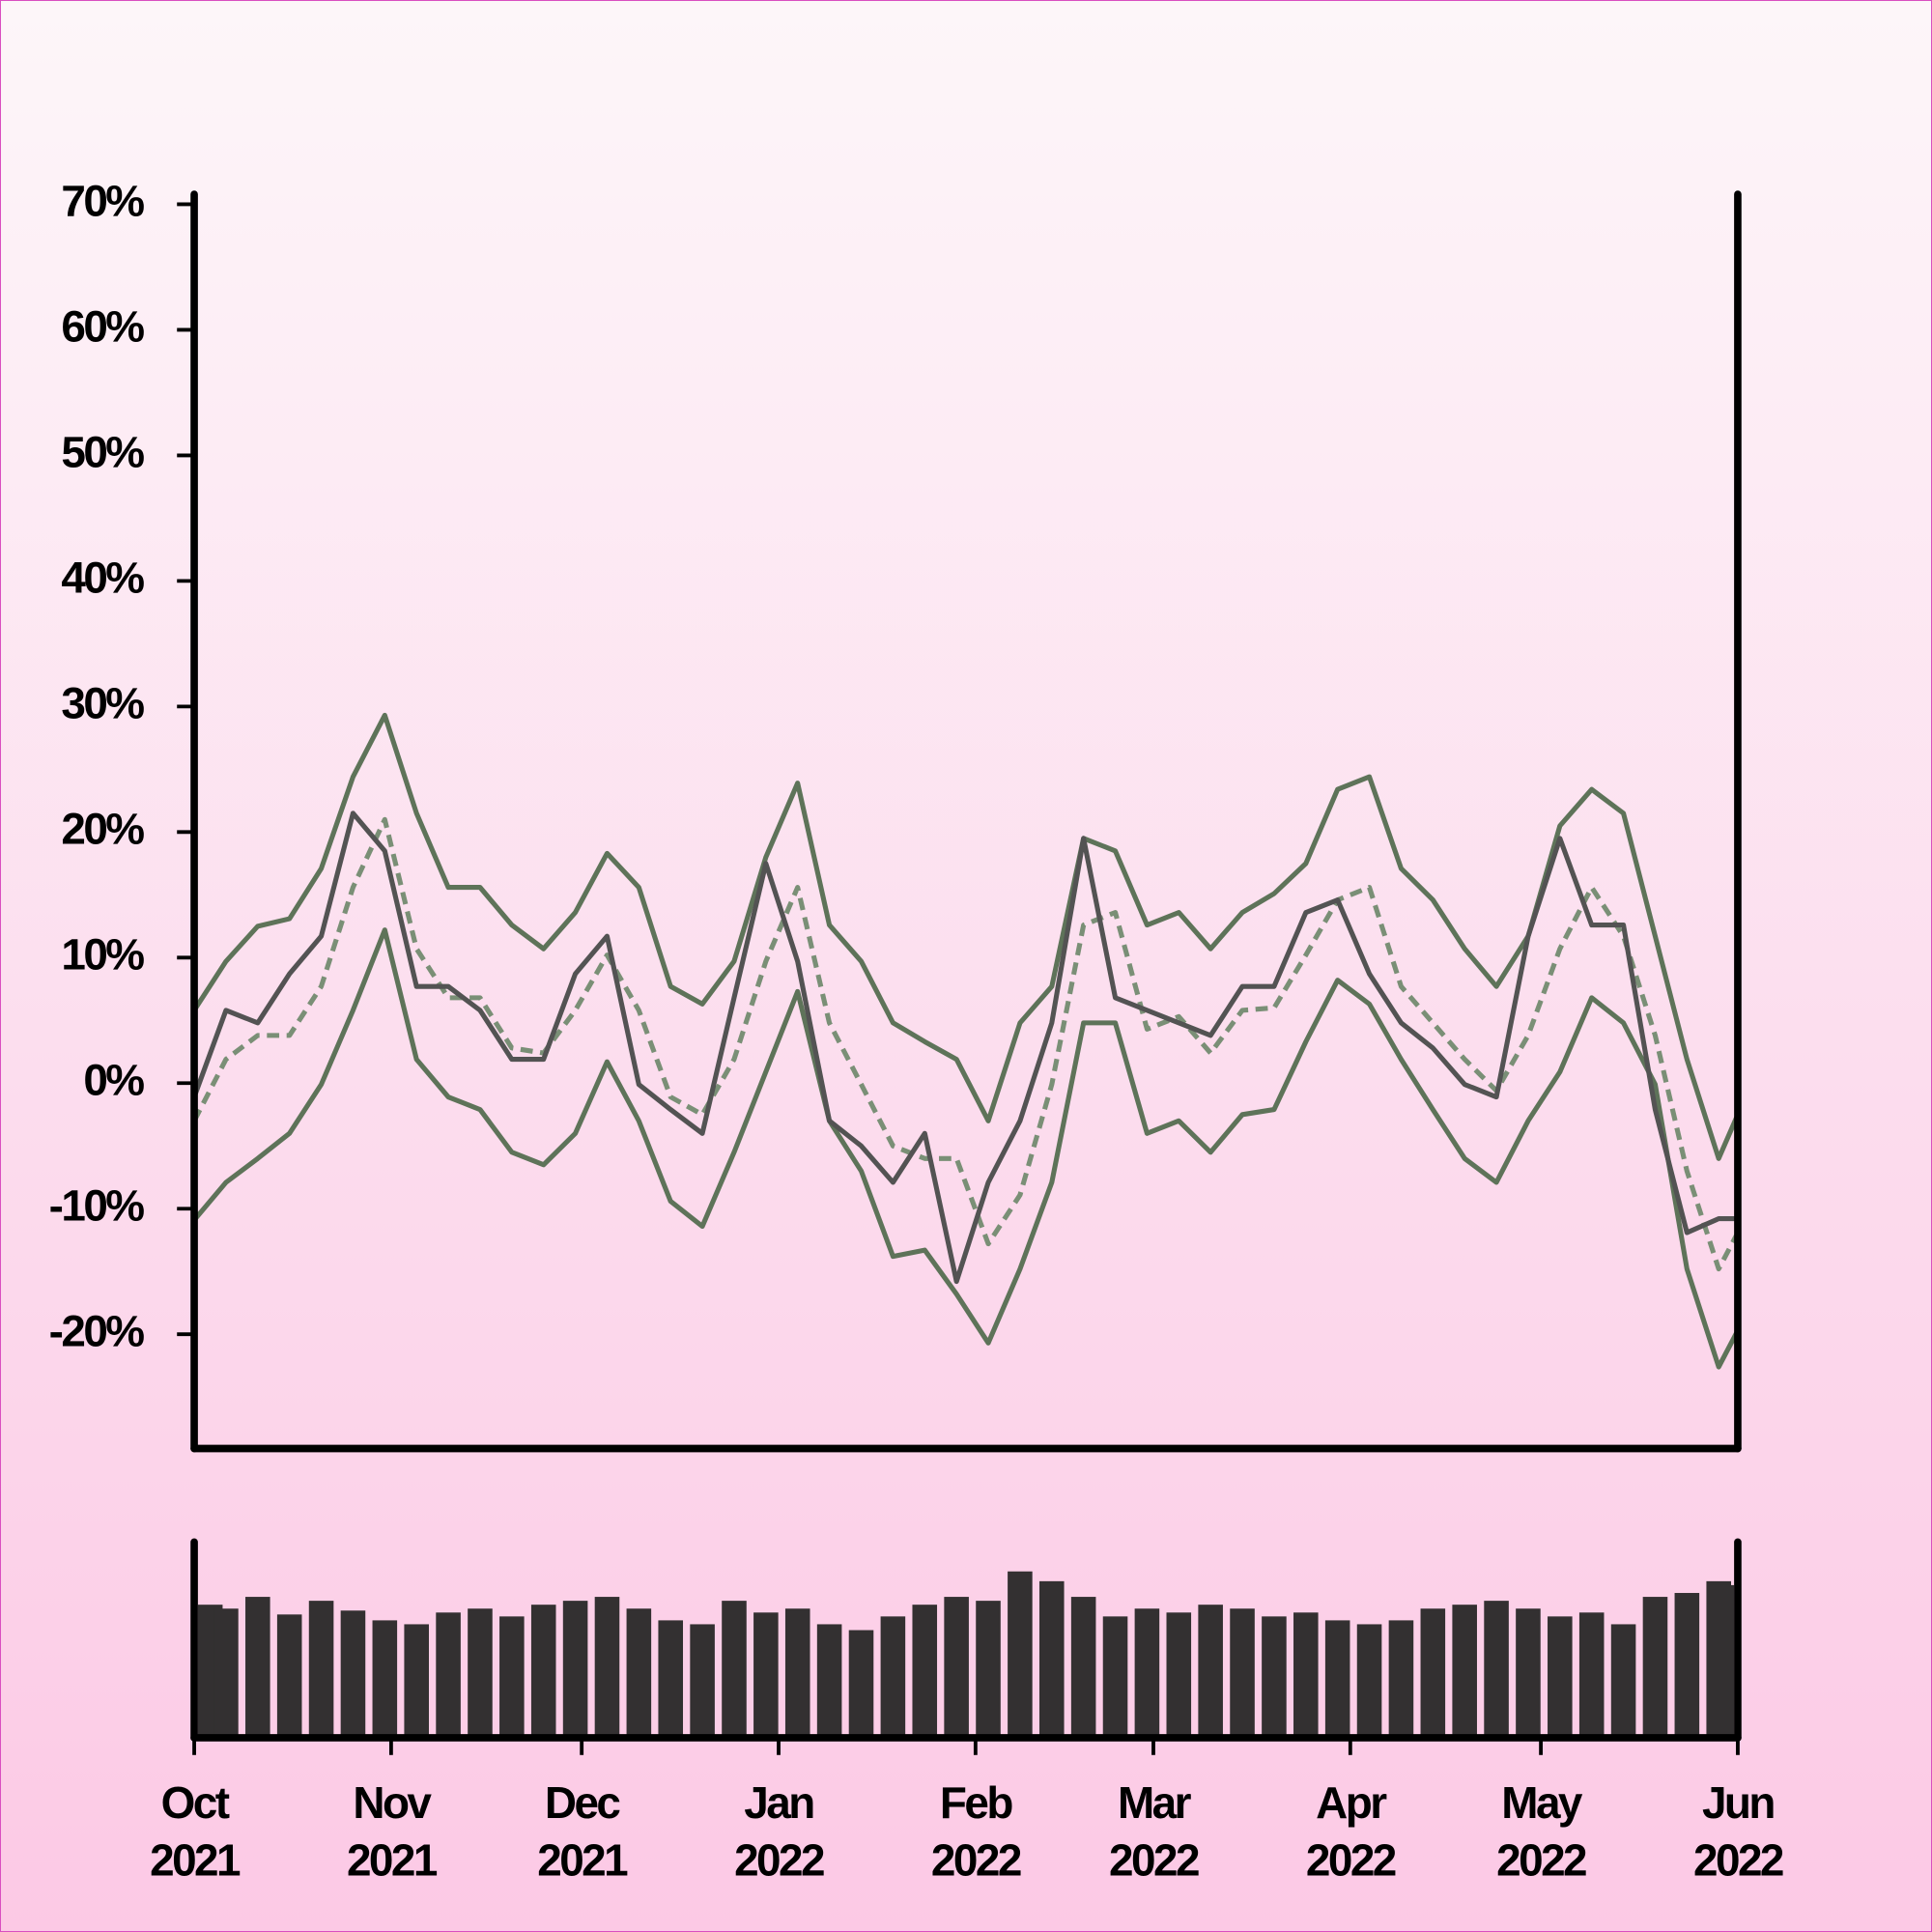  I want to click on x-tick-label: Dec 2021, so click(582, 1831).